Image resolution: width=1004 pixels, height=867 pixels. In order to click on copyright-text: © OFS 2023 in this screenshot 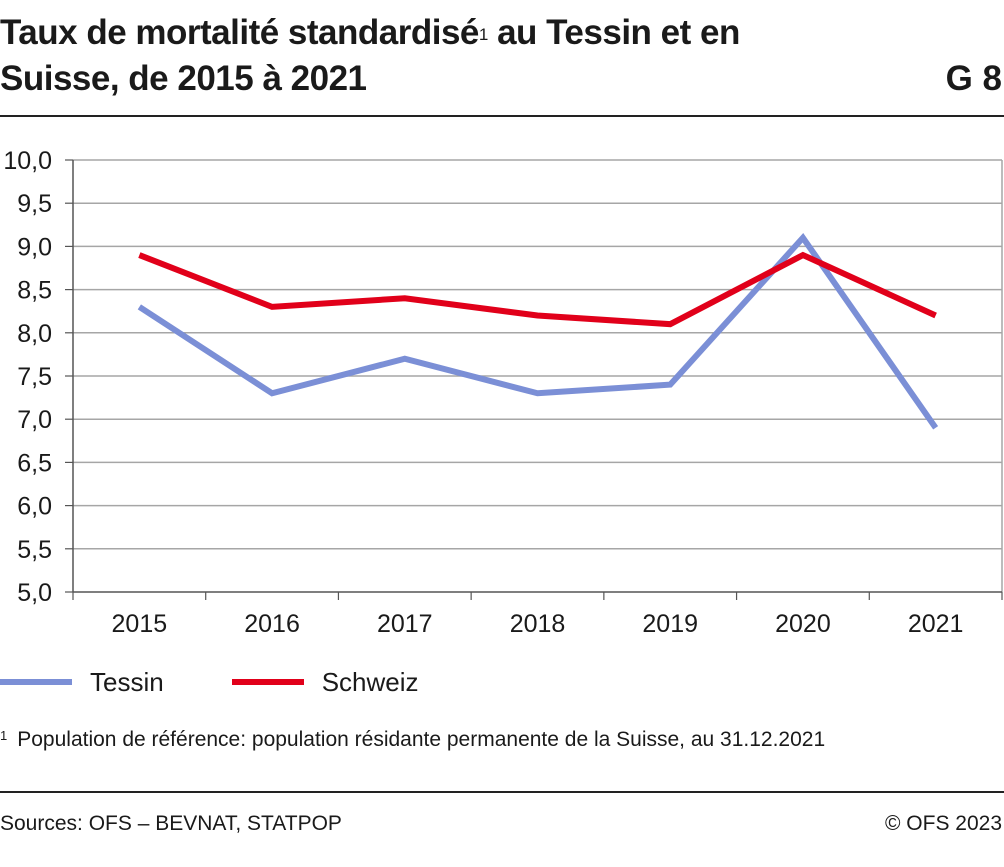, I will do `click(943, 823)`.